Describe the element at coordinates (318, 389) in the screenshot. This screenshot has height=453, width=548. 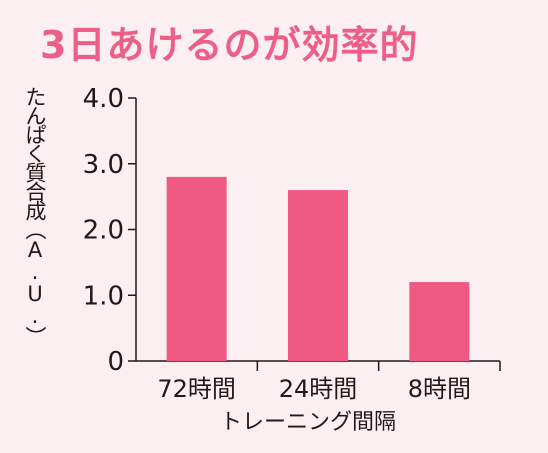
I see `x-tick-label: 24時間` at that location.